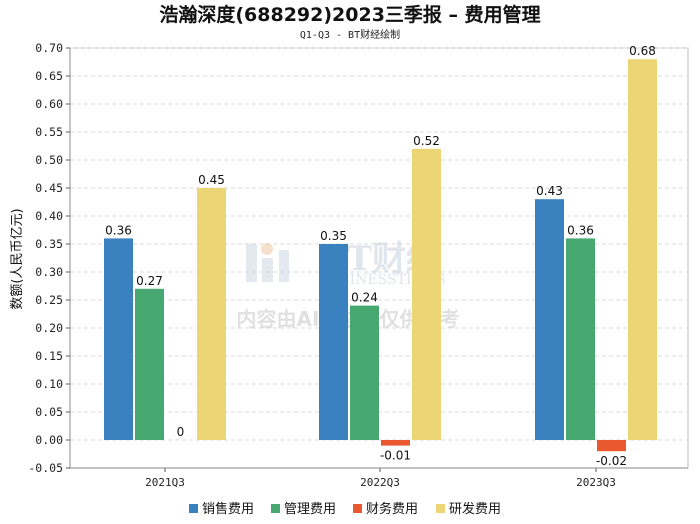 This screenshot has height=524, width=700. What do you see at coordinates (611, 461) in the screenshot?
I see `data-label: -0.02` at bounding box center [611, 461].